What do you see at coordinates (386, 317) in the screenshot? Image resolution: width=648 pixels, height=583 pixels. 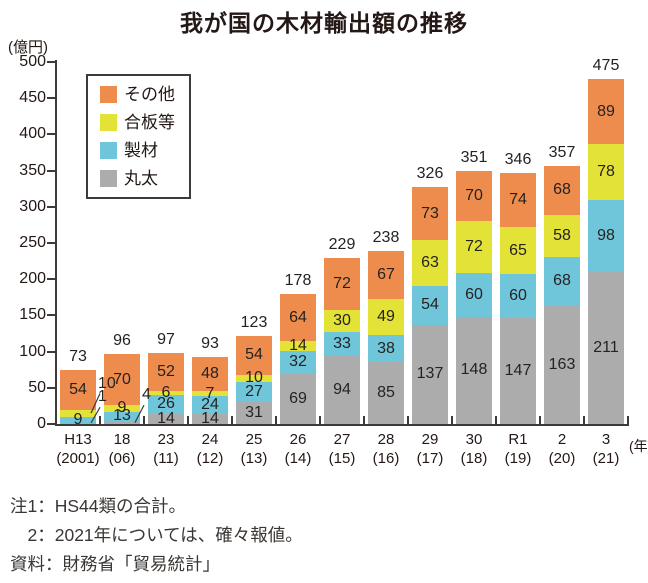 I see `segment-value-label: 49` at bounding box center [386, 317].